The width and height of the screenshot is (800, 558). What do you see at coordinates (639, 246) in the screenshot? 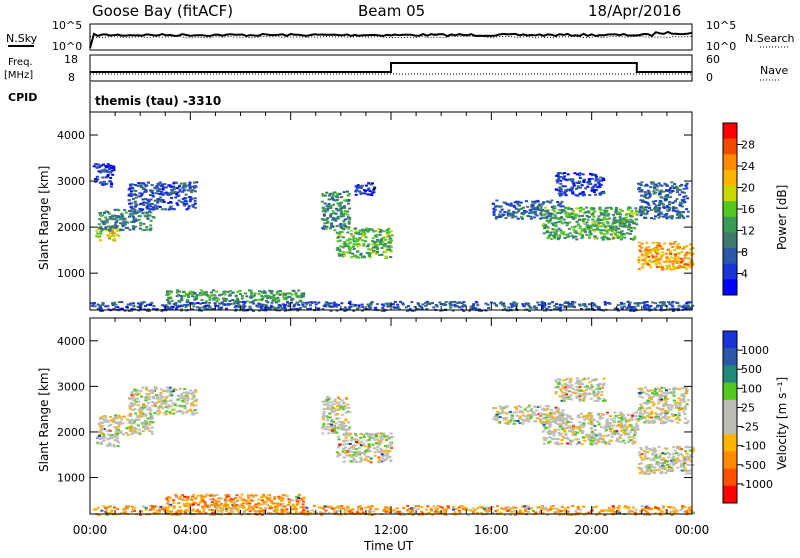
I see `scatter-cell-1924` at bounding box center [639, 246].